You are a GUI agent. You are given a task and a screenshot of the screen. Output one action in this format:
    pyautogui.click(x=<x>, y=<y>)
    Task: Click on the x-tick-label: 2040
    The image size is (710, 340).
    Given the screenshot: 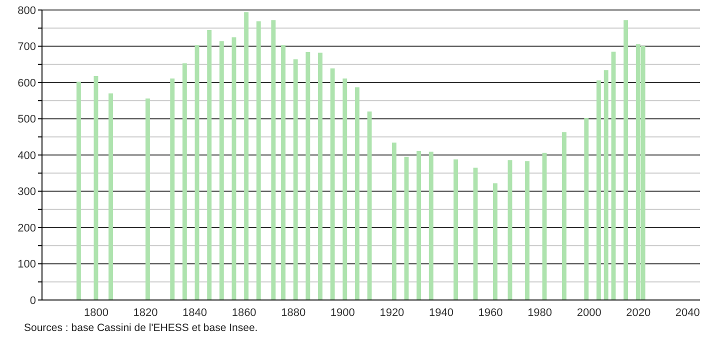 What is the action you would take?
    pyautogui.click(x=687, y=312)
    